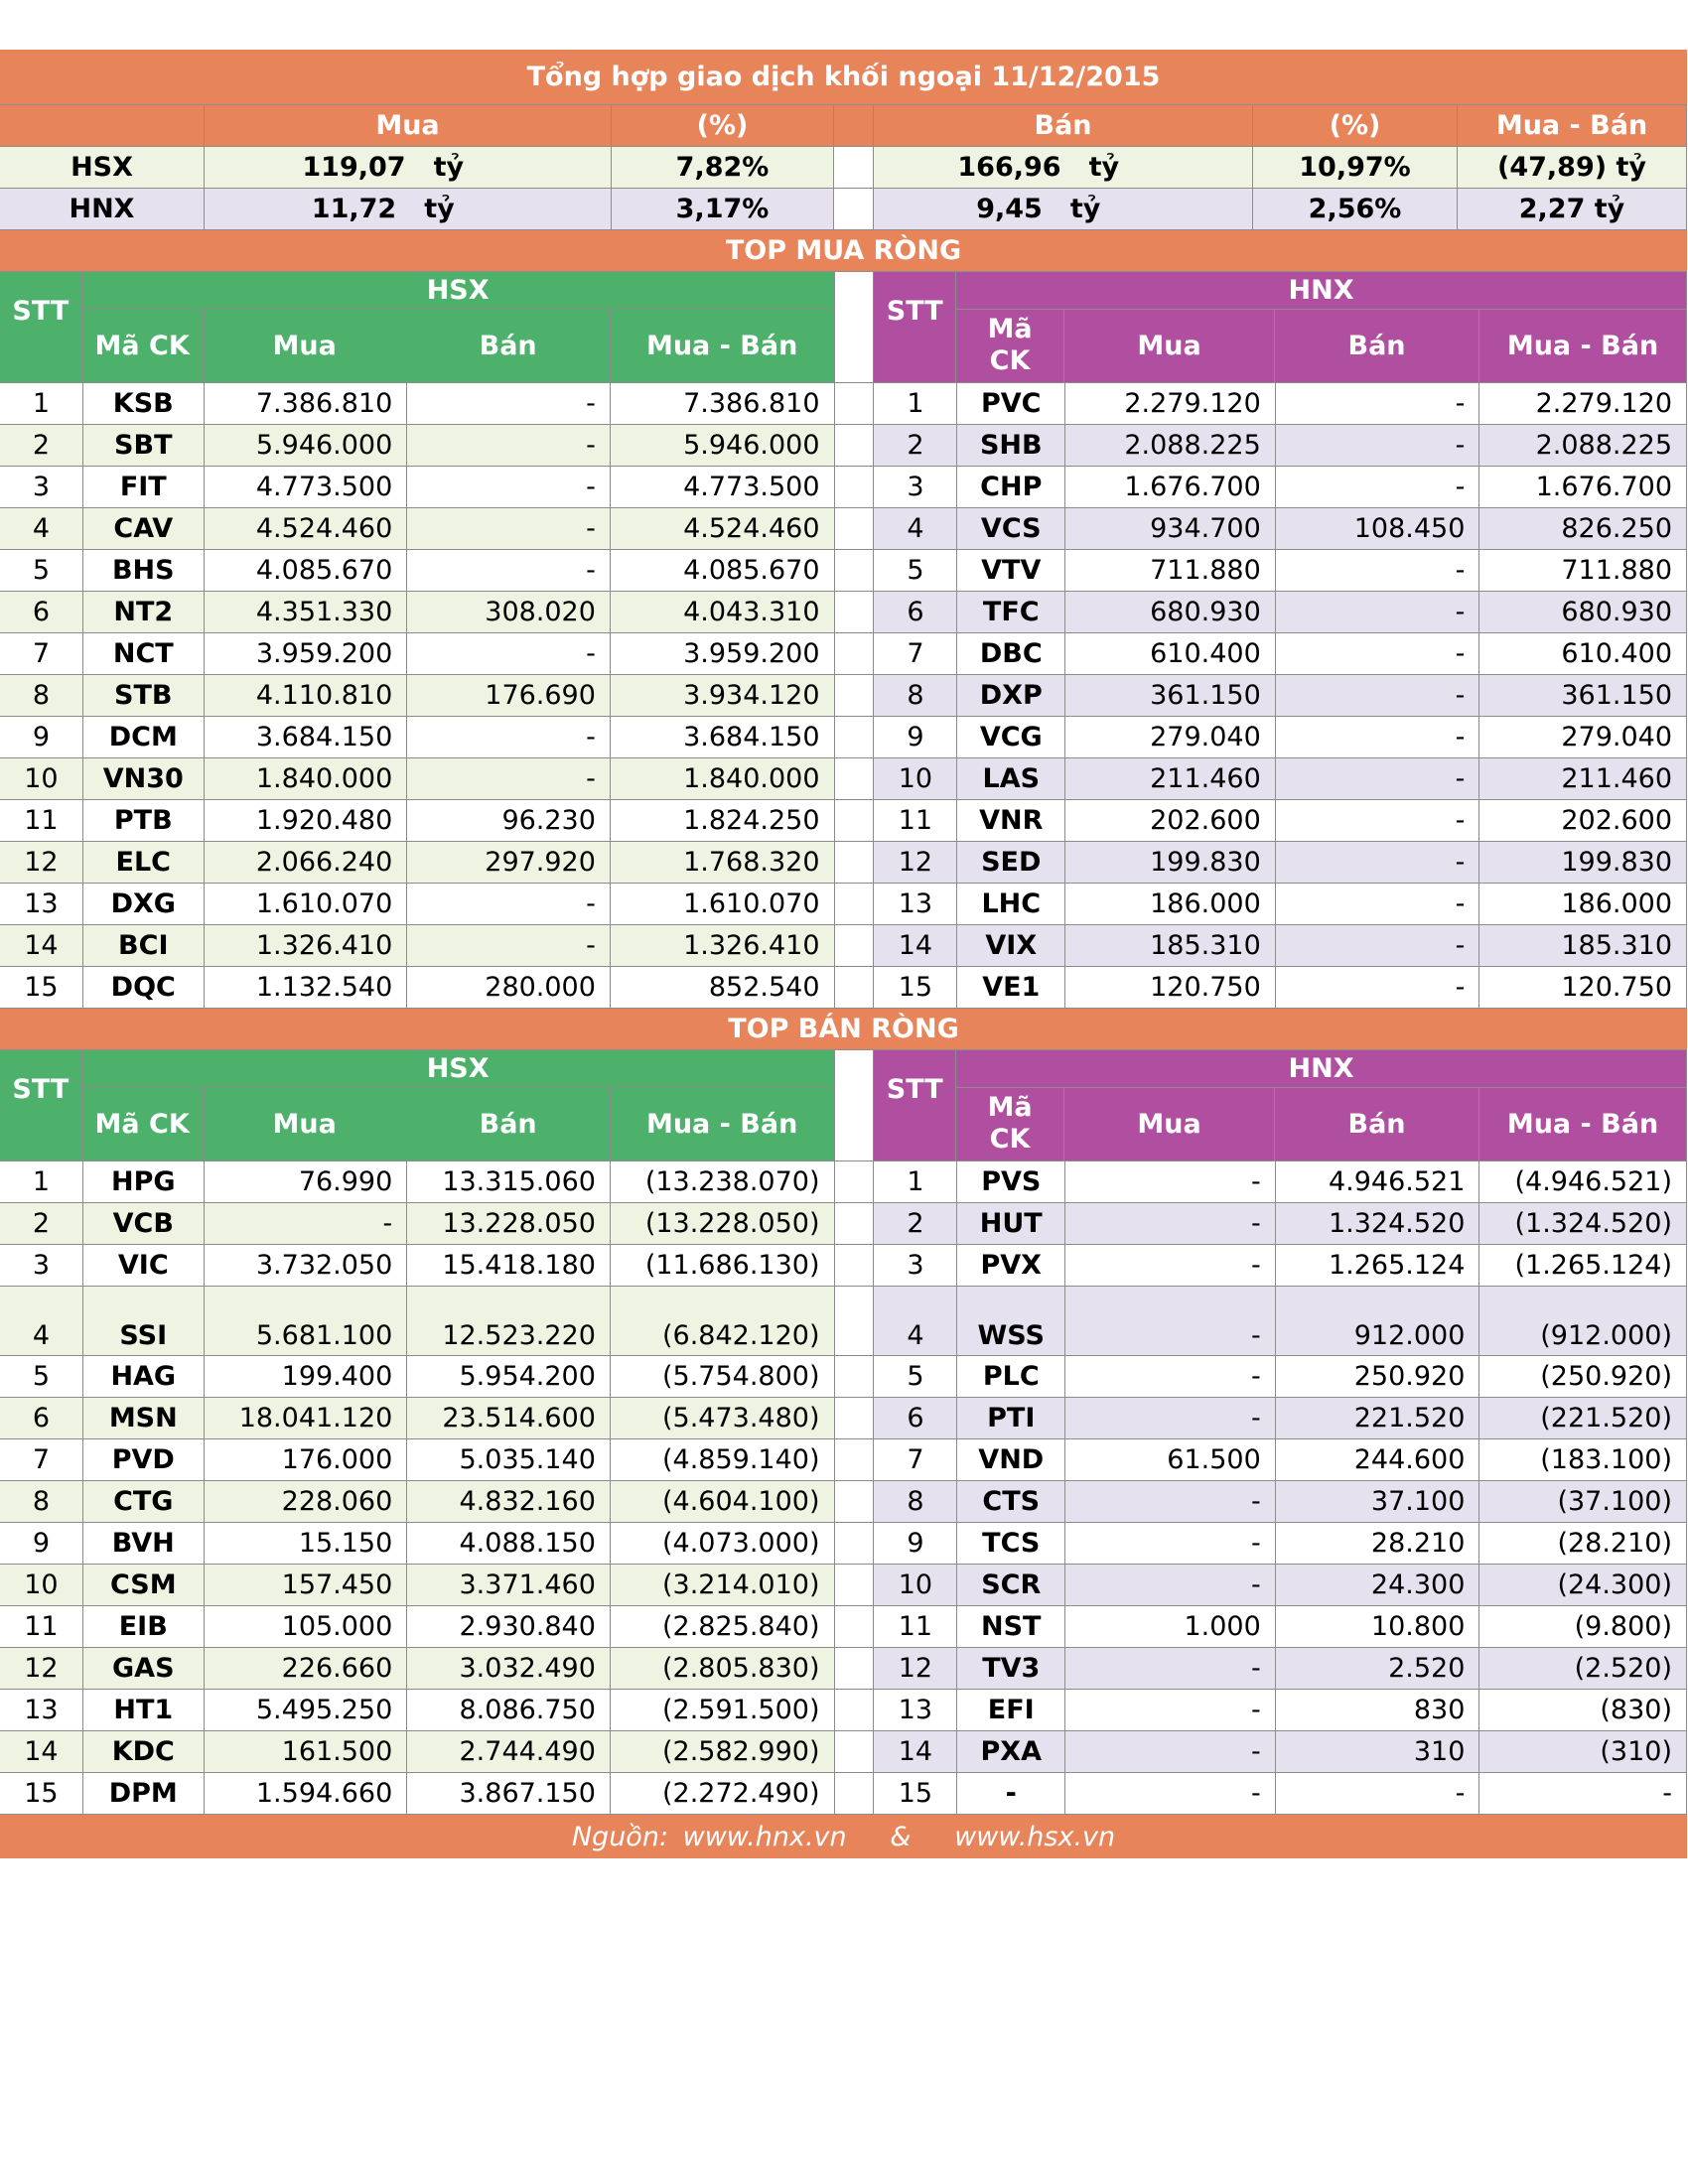 The width and height of the screenshot is (1688, 2184). What do you see at coordinates (1035, 1836) in the screenshot?
I see `source-link-hsx: www.hsx.vn` at bounding box center [1035, 1836].